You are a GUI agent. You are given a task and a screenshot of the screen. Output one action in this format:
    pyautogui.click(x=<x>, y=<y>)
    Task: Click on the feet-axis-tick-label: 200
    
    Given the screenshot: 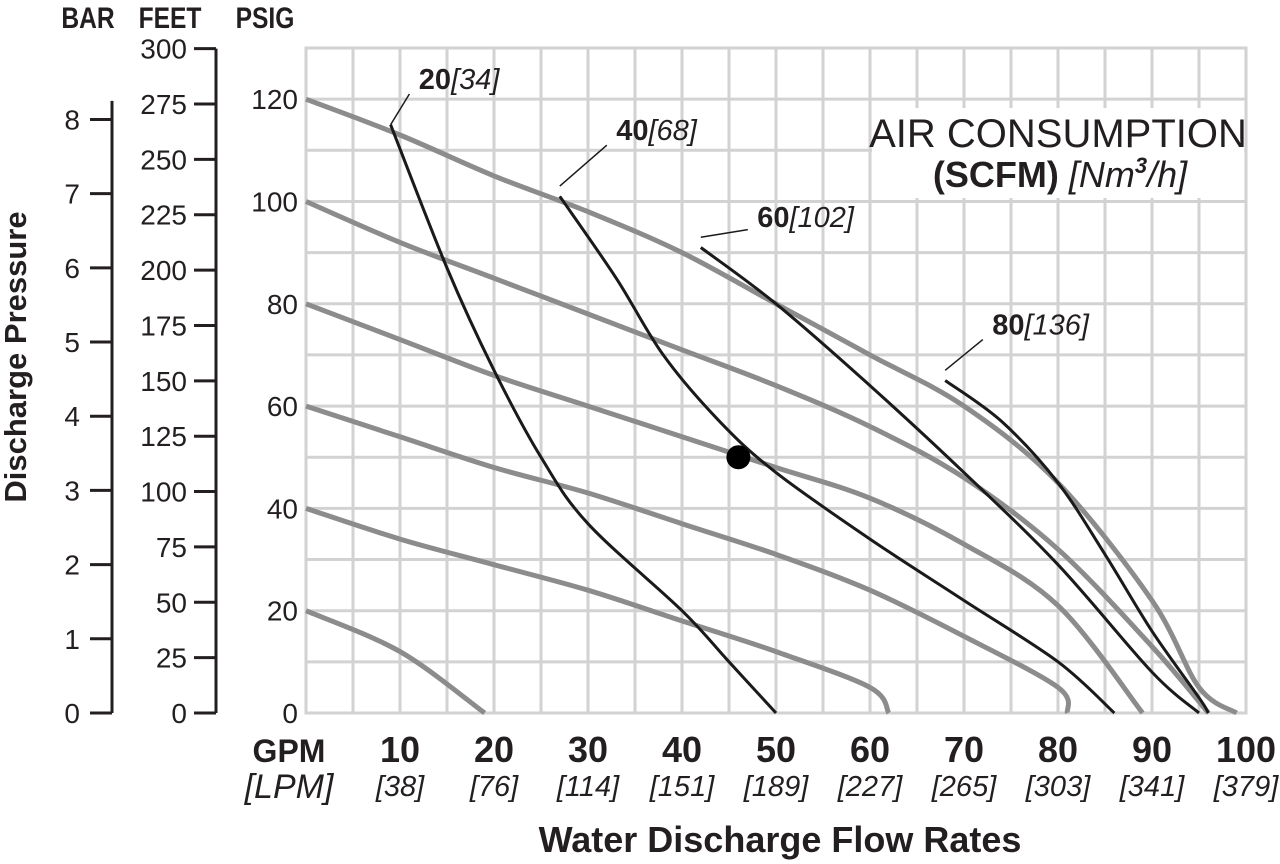 What is the action you would take?
    pyautogui.click(x=163, y=270)
    